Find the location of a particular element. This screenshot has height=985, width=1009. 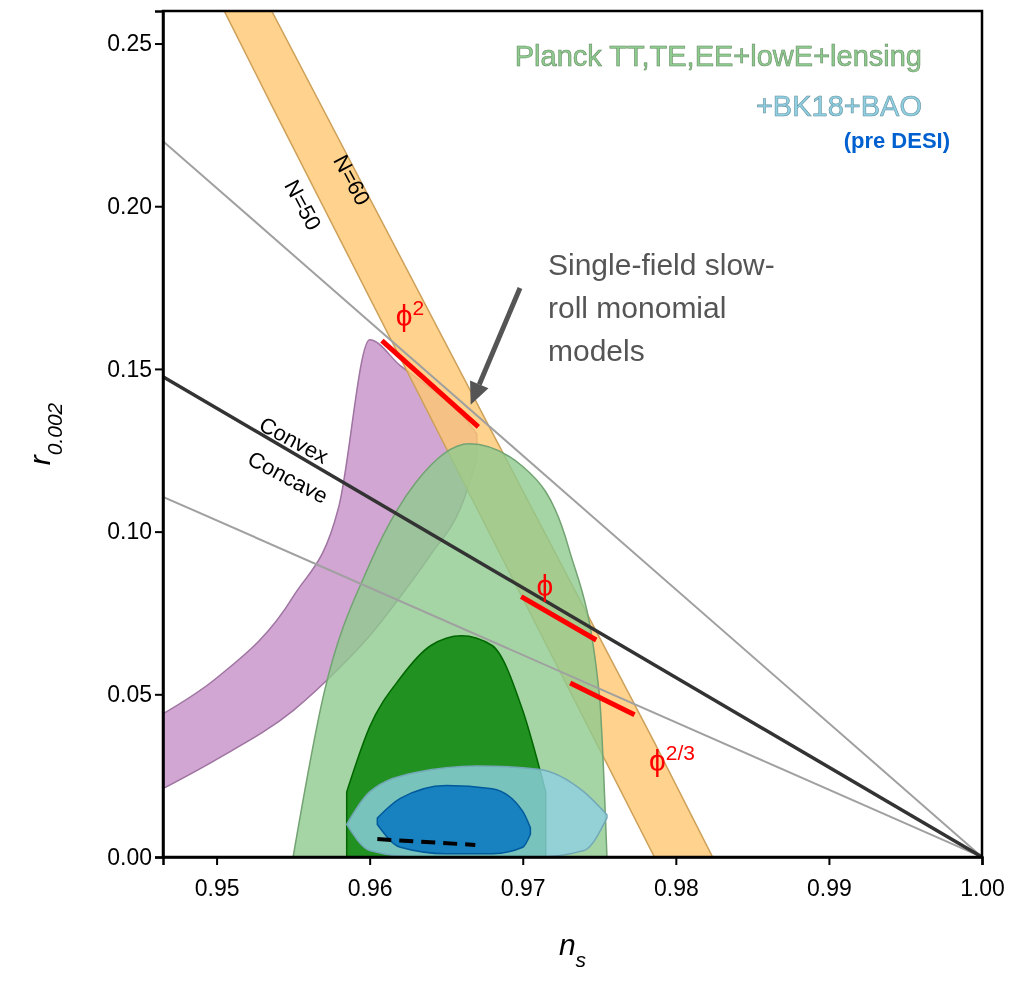

y-tick-label: 0.25 is located at coordinates (129, 43).